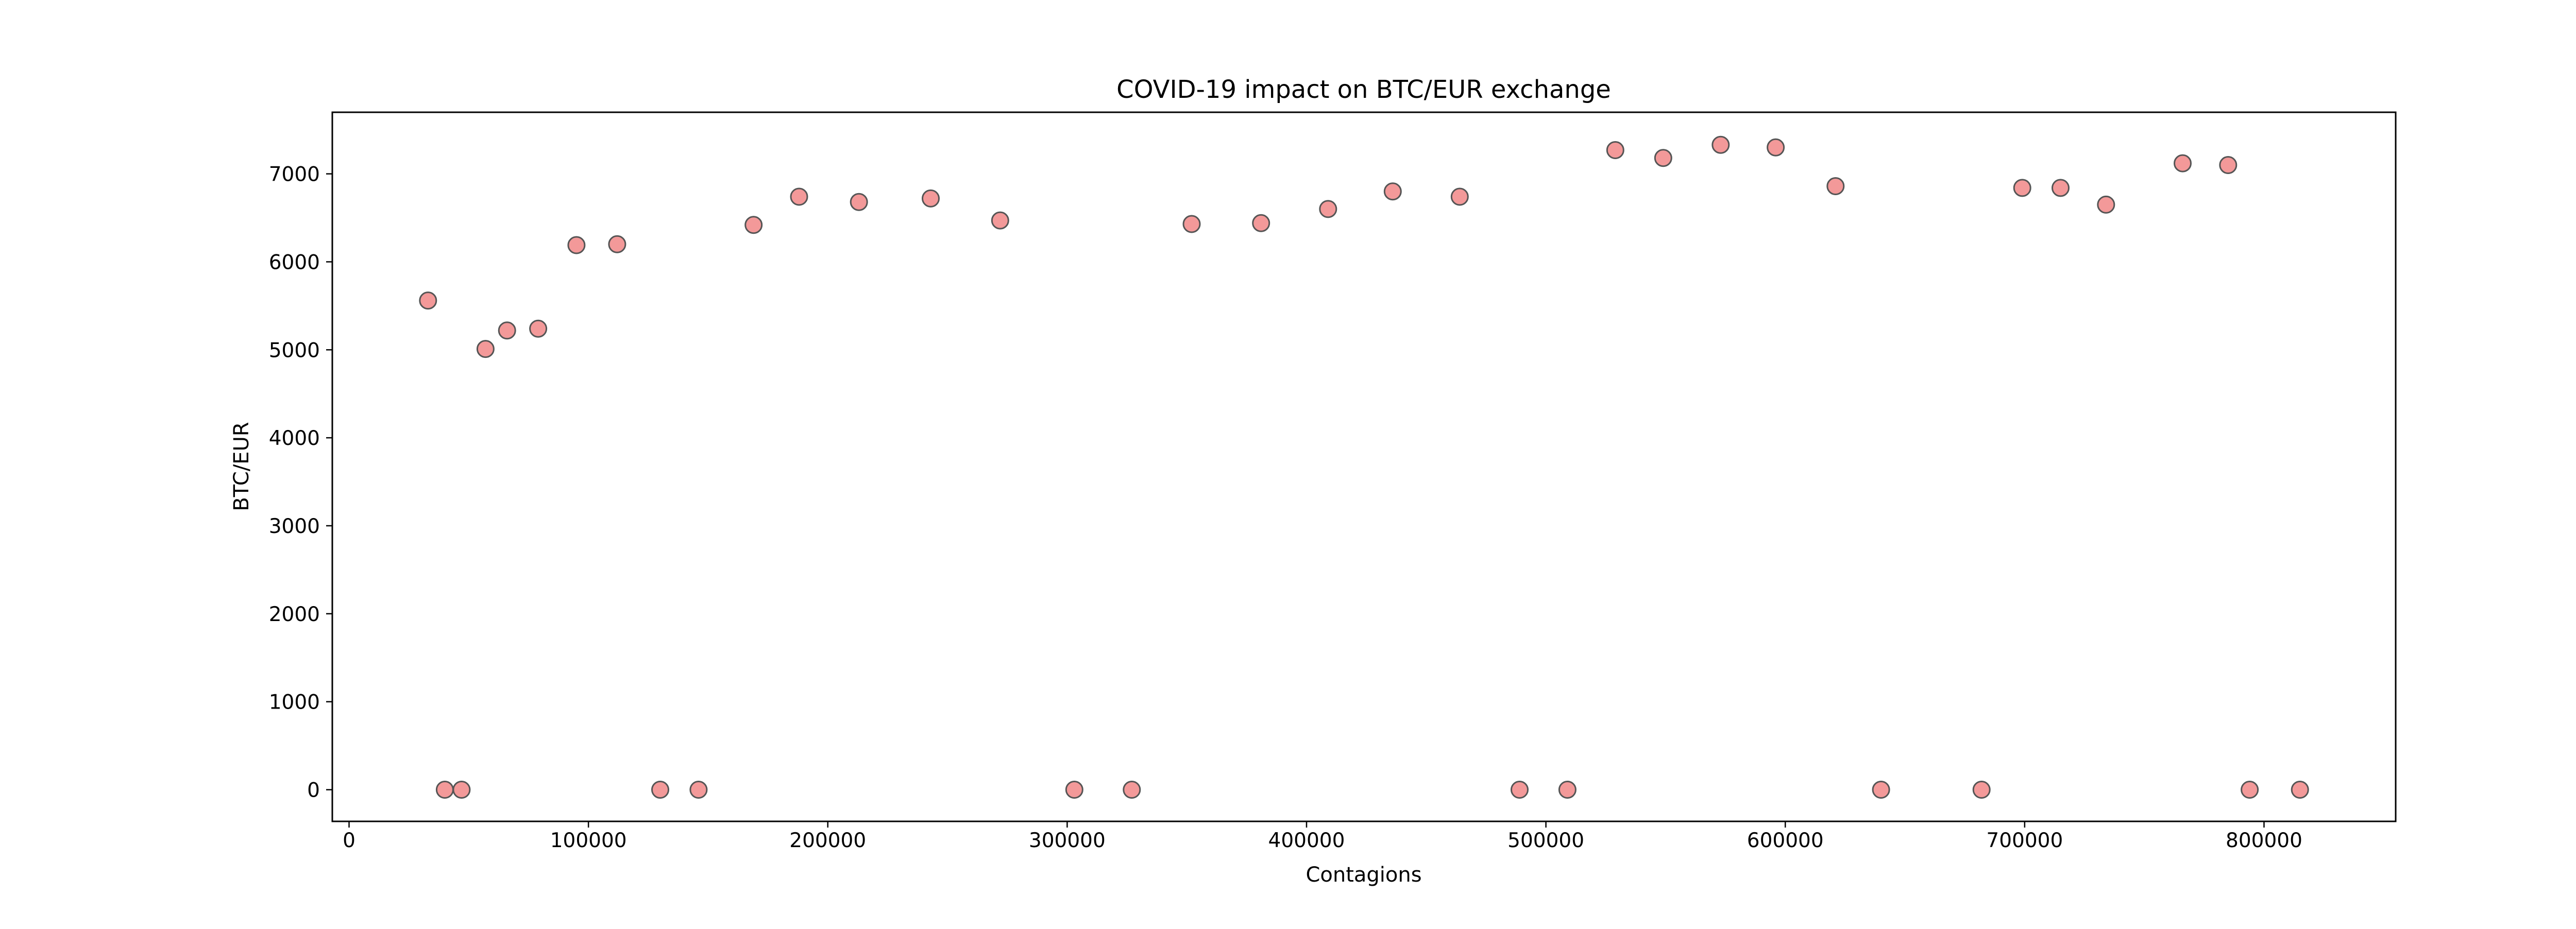  Describe the element at coordinates (300, 482) in the screenshot. I see `y-axis-ticks: 0 1000 2000 3000 4000 5000 6000 7000` at that location.